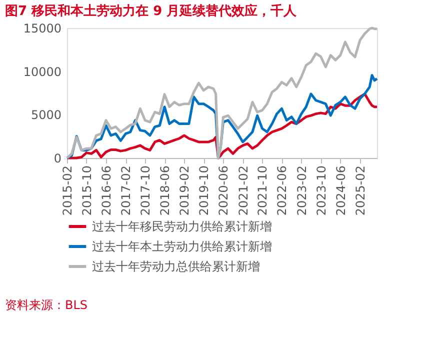 The width and height of the screenshot is (423, 346). Describe the element at coordinates (182, 247) in the screenshot. I see `legend-label: 过去十年本土劳动力供给累计新增` at that location.